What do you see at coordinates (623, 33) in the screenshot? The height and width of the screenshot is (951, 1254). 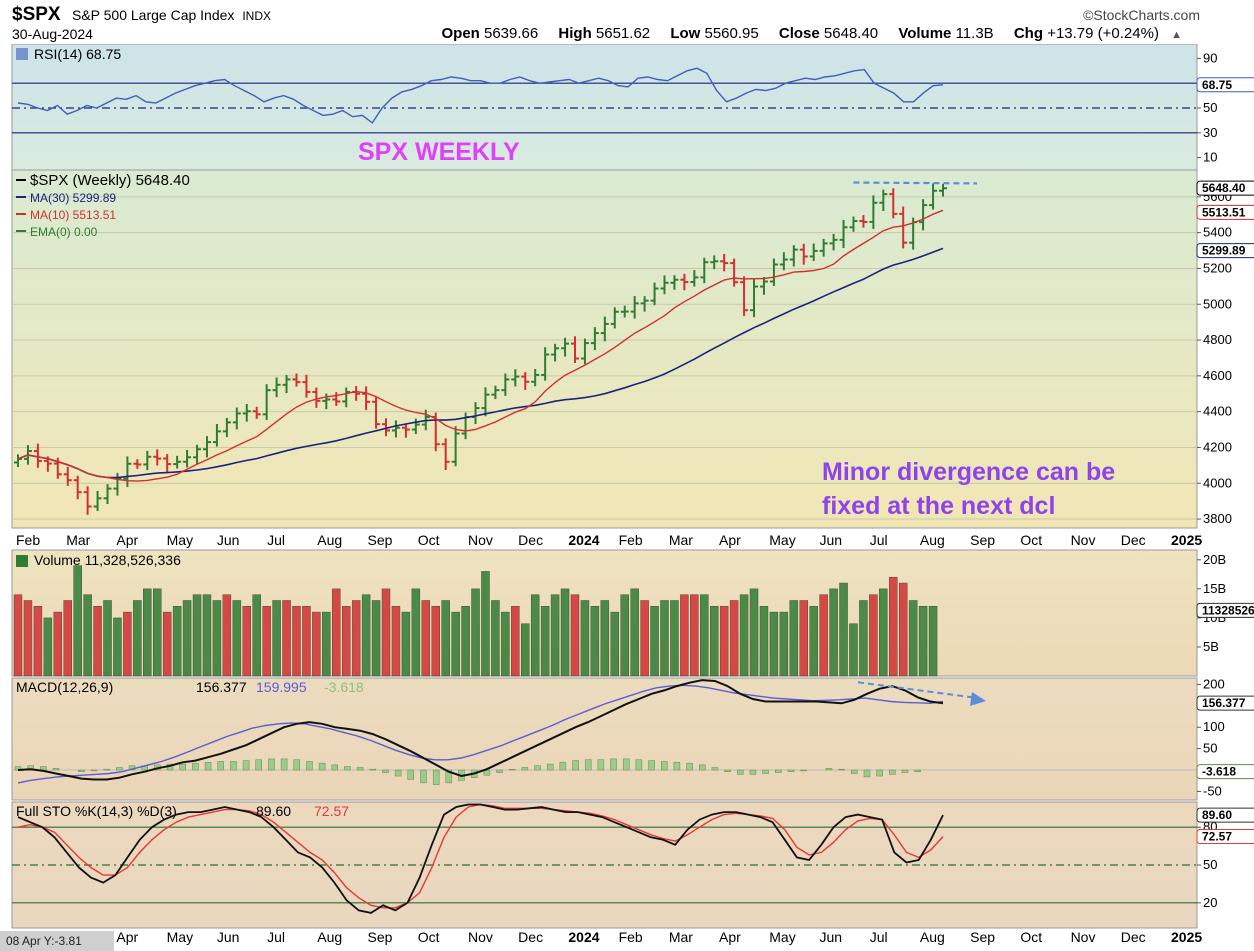 I see `high-value: 5651.62` at bounding box center [623, 33].